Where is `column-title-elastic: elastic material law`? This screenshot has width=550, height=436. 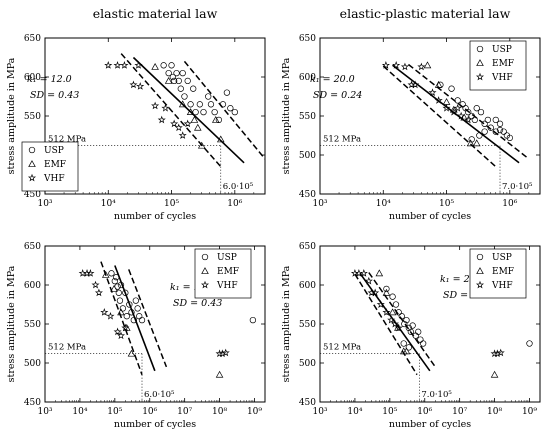
column-title-elastic: elastic material law is located at coordinates (155, 13).